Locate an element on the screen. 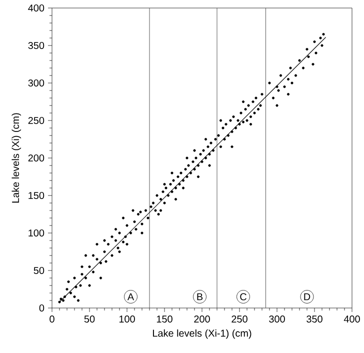  x-tick-label: 200 is located at coordinates (202, 319).